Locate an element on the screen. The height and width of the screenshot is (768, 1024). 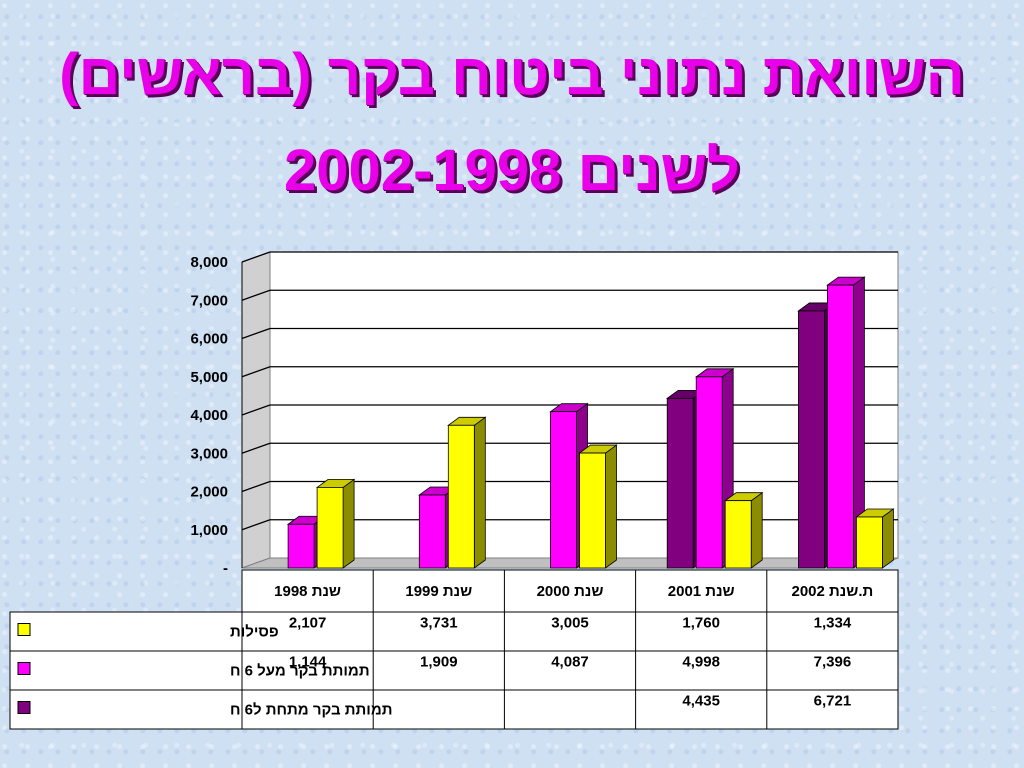
data-value-label: 1,334 is located at coordinates (833, 623).